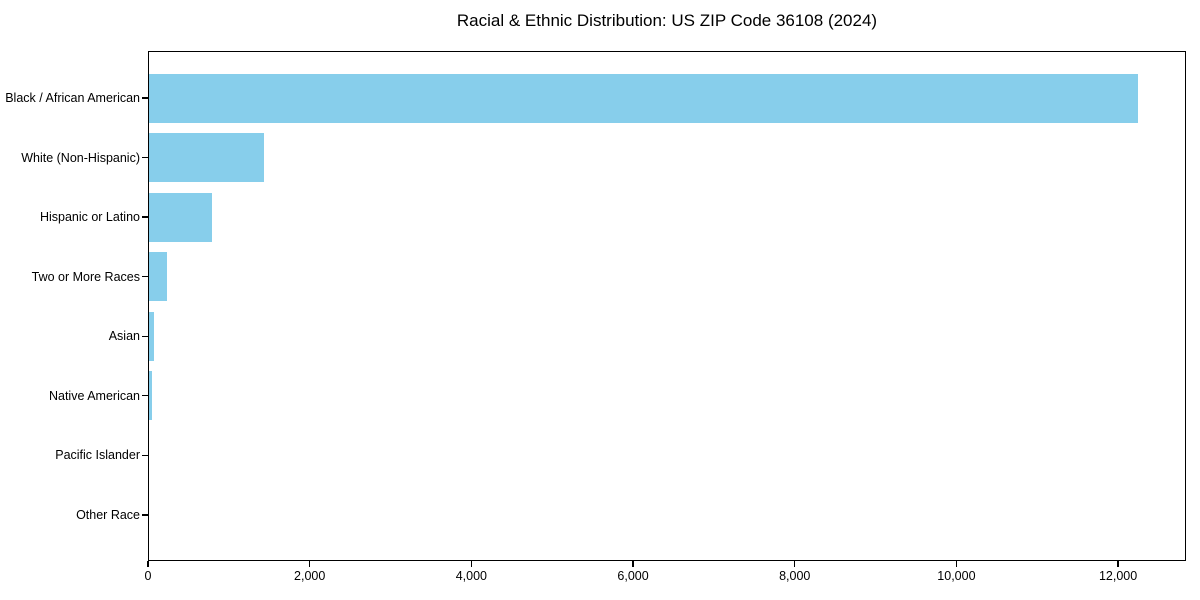  Describe the element at coordinates (108, 514) in the screenshot. I see `y-axis-label-other-race: Other Race` at that location.